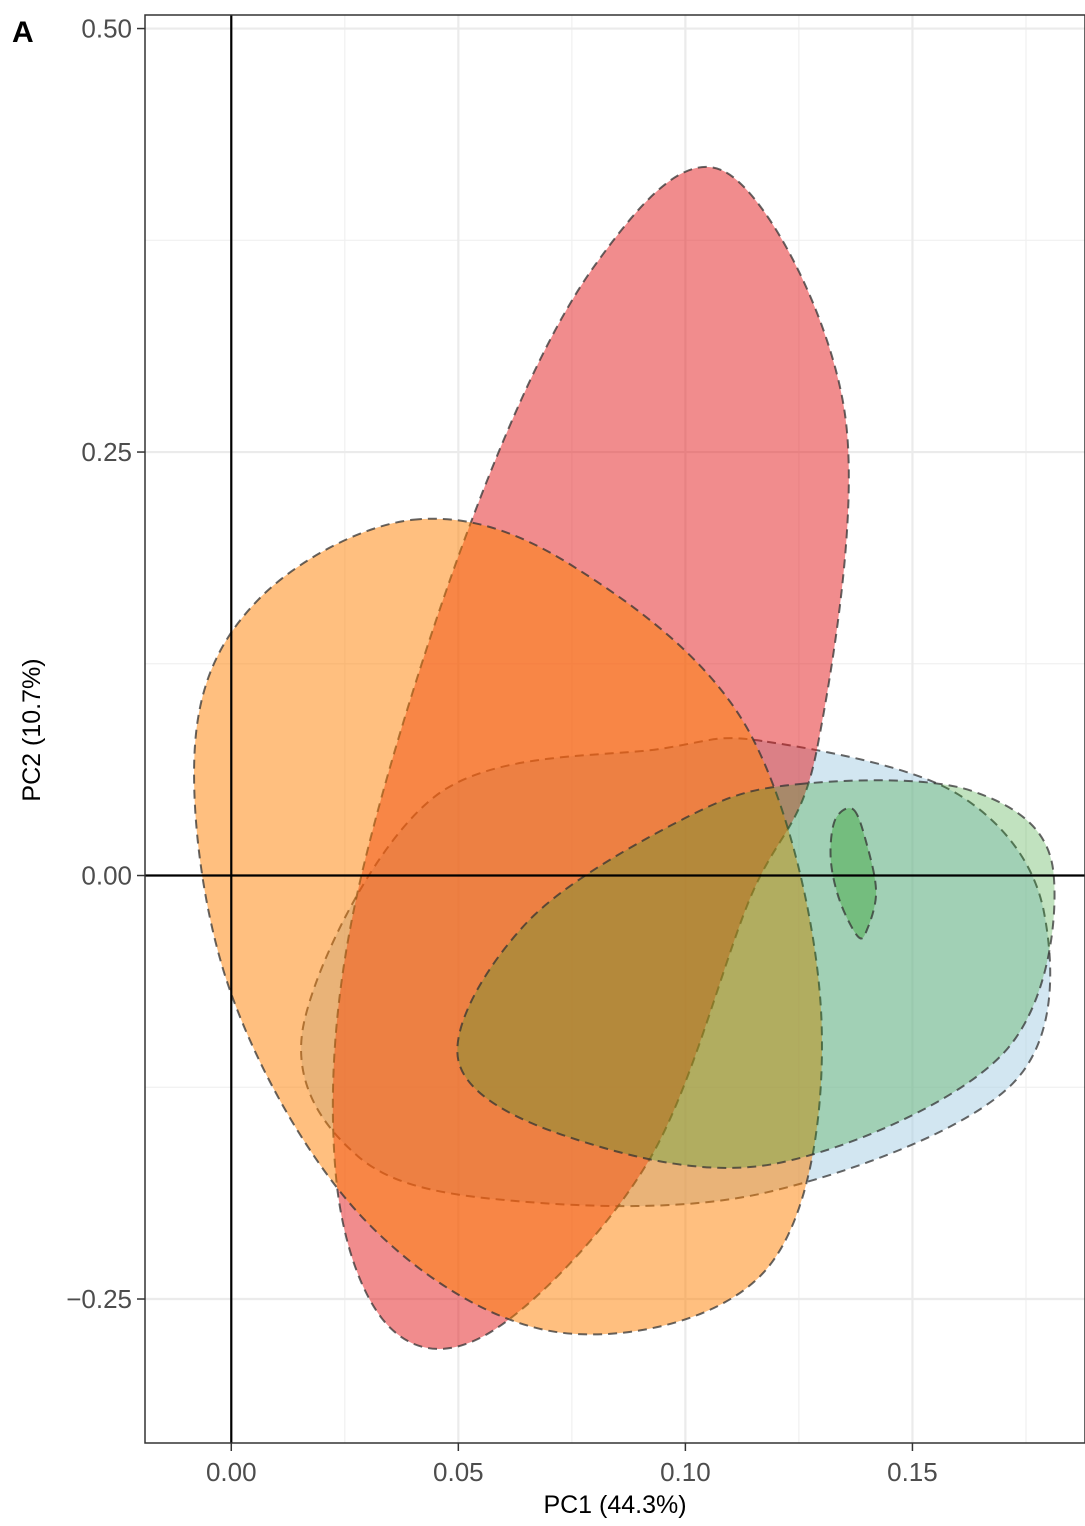  Describe the element at coordinates (231, 1472) in the screenshot. I see `x-tick-label: 0.00` at that location.